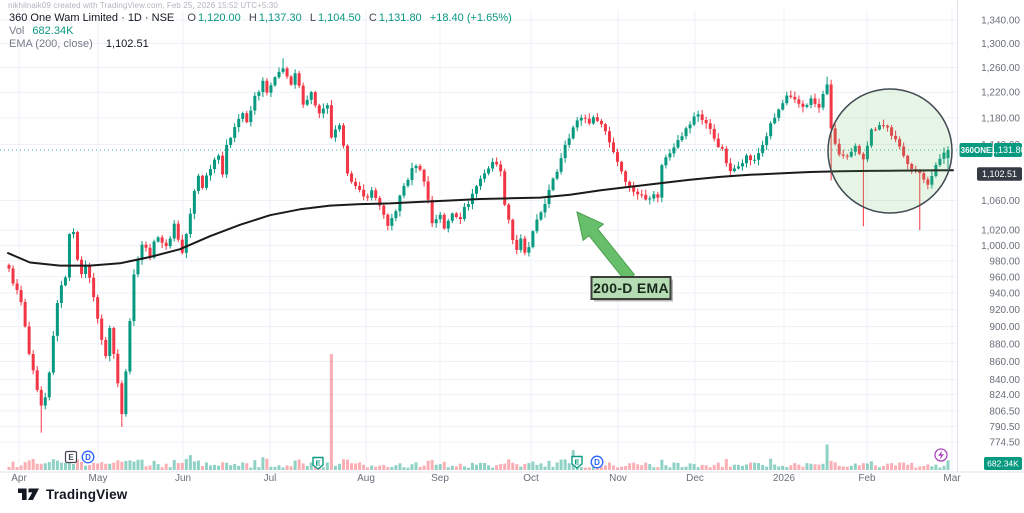  What do you see at coordinates (606, 247) in the screenshot?
I see `ema-callout-arrow` at bounding box center [606, 247].